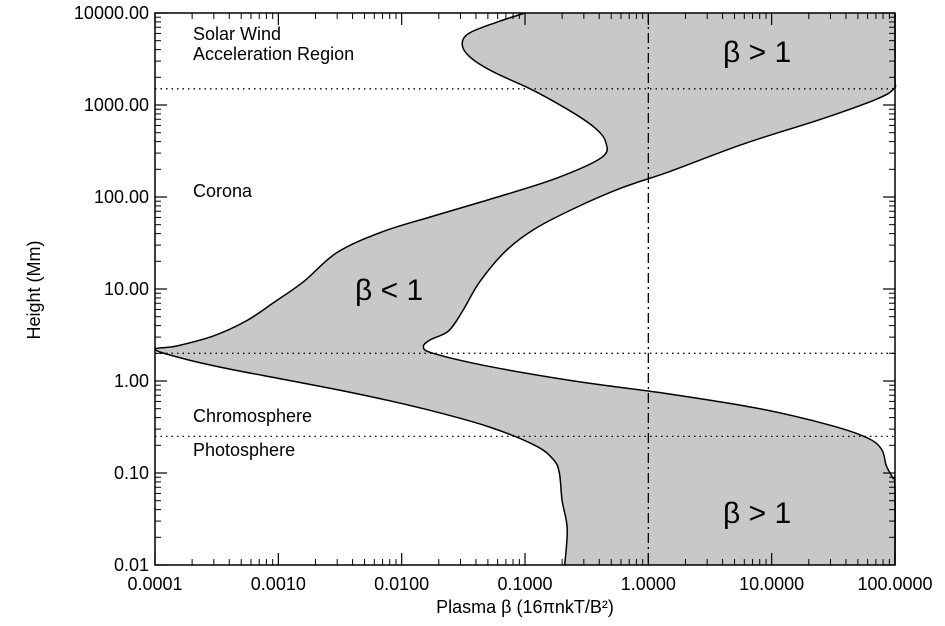 This screenshot has height=626, width=945. I want to click on region-label-chromosphere: Chromosphere, so click(252, 416).